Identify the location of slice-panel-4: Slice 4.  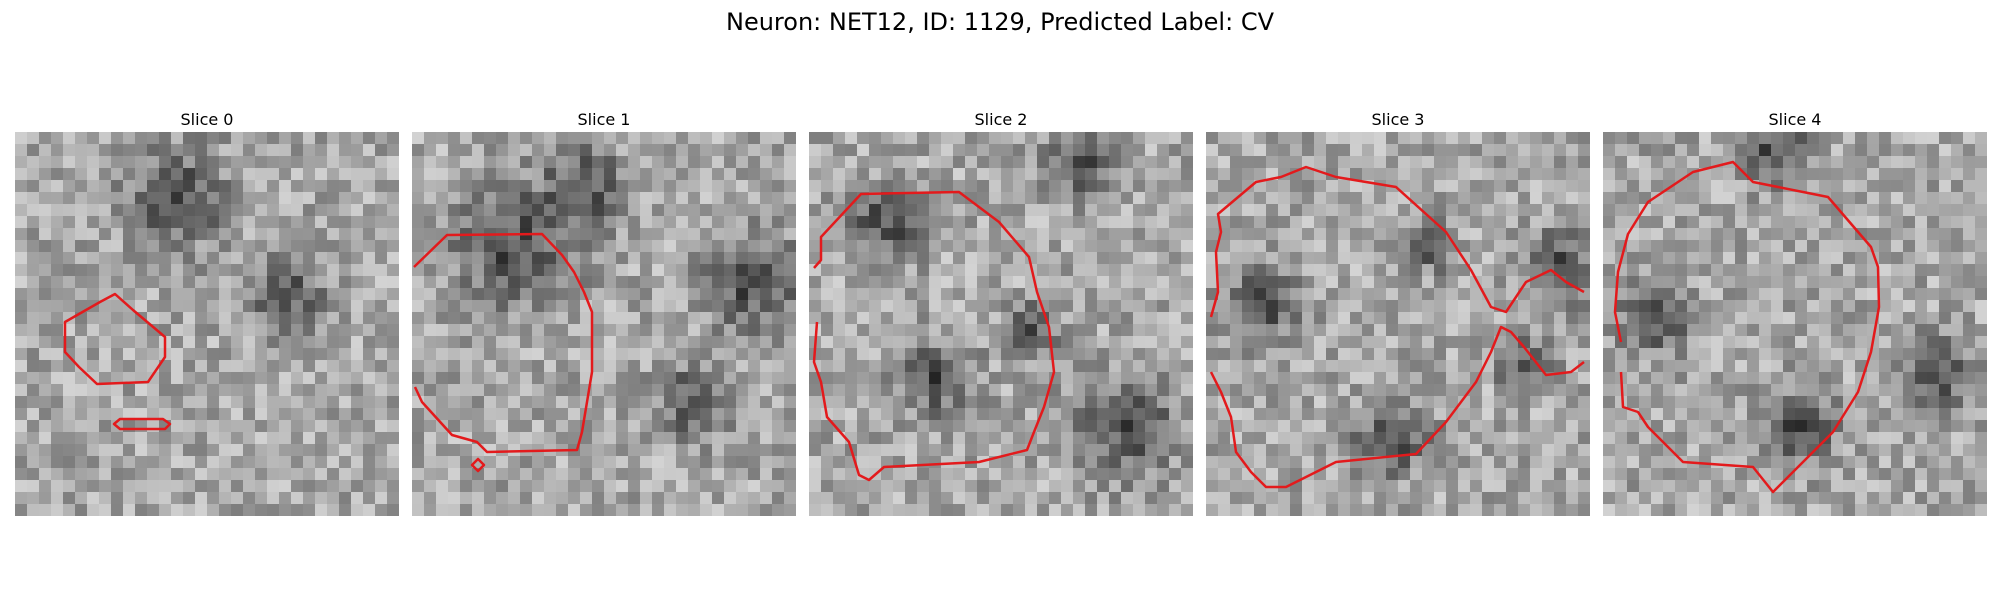
(1795, 312).